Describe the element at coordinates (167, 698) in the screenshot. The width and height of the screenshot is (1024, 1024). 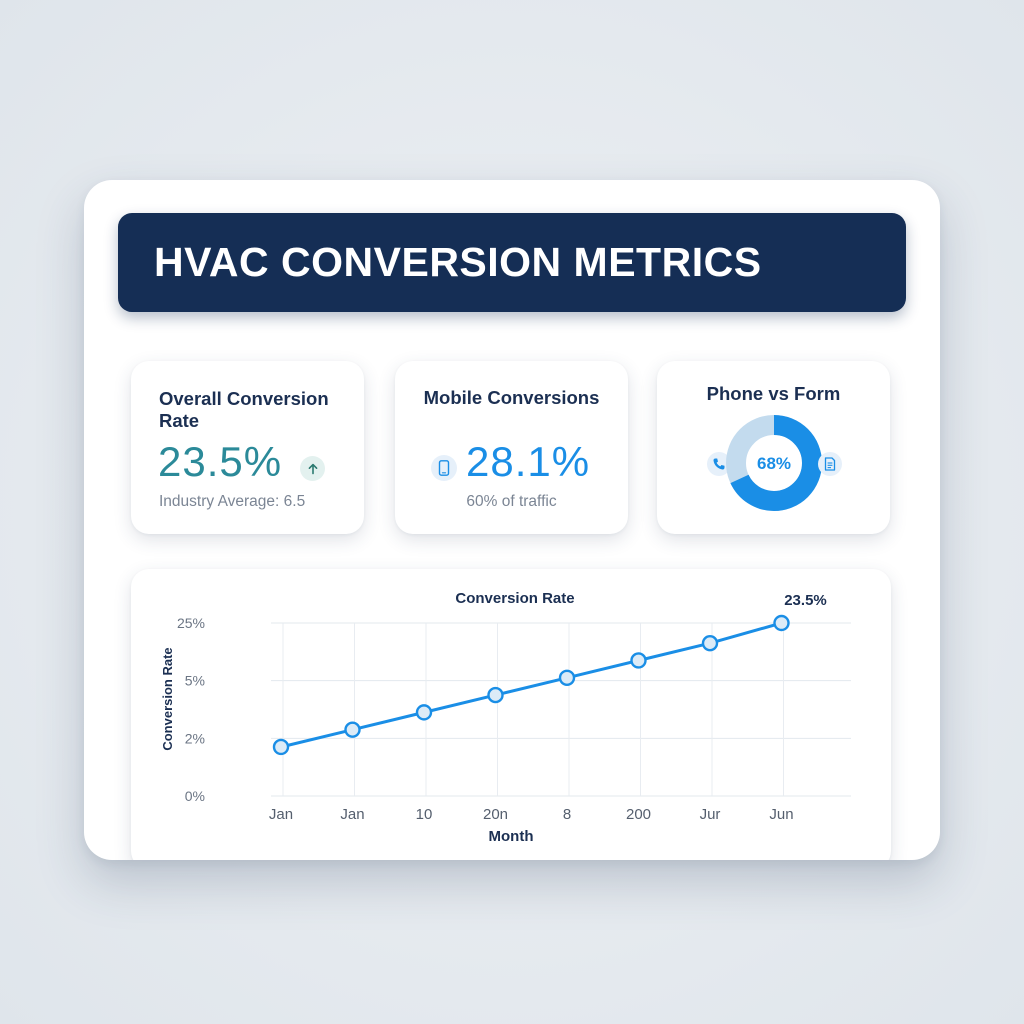
I see `y-axis-label: Conversion Rate` at that location.